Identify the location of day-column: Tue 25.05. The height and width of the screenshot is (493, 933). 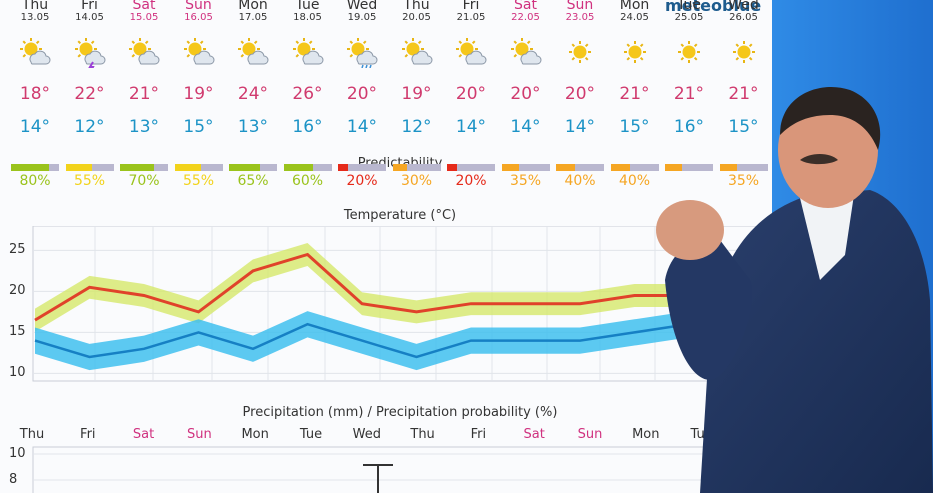
(689, 11).